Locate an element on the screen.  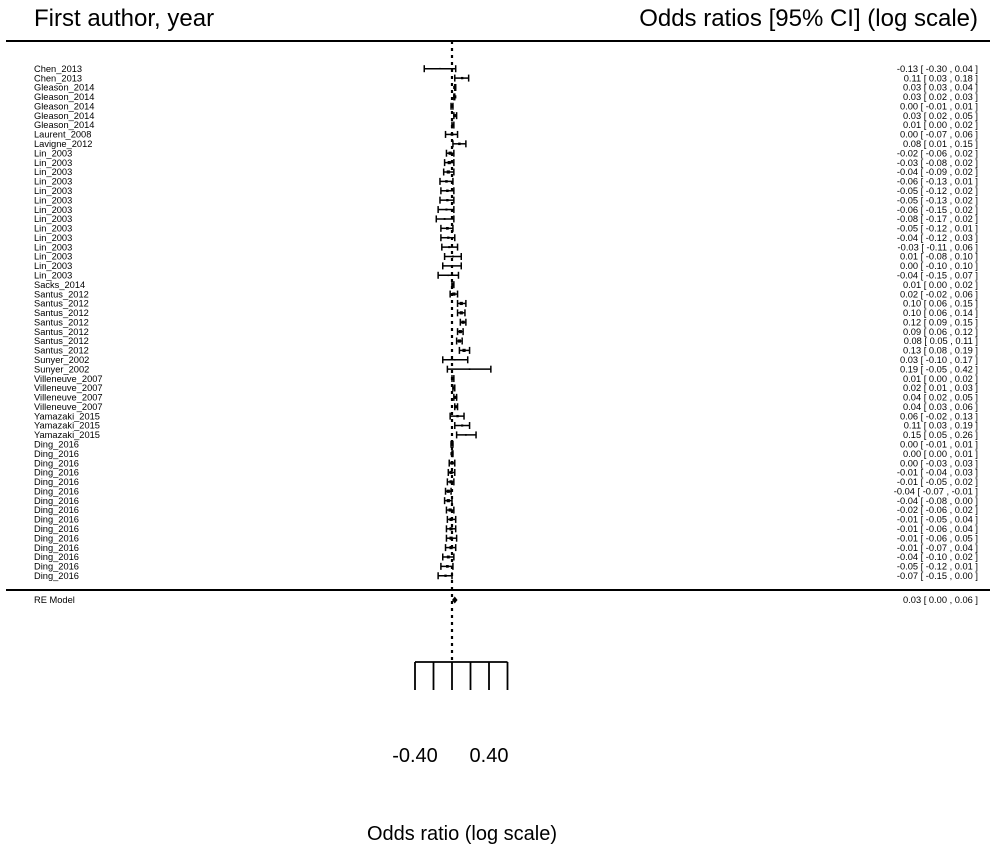
tick-label: -0.40 is located at coordinates (415, 756).